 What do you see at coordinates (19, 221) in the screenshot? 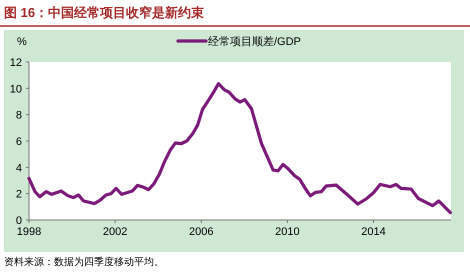
I see `y-tick-label: 0` at bounding box center [19, 221].